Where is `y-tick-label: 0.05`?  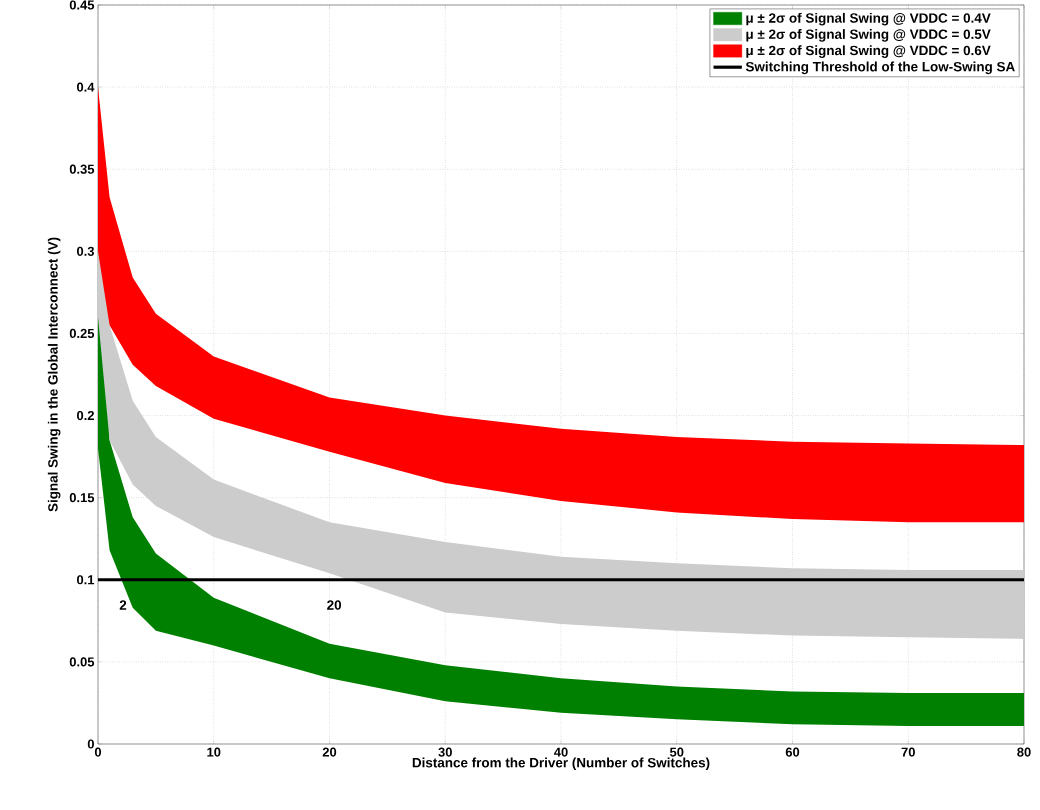
y-tick-label: 0.05 is located at coordinates (82, 662).